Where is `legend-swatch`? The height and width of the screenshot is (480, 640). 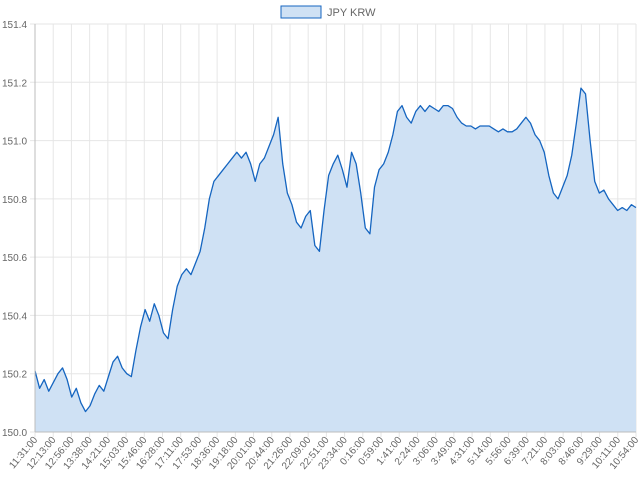 legend-swatch is located at coordinates (301, 12).